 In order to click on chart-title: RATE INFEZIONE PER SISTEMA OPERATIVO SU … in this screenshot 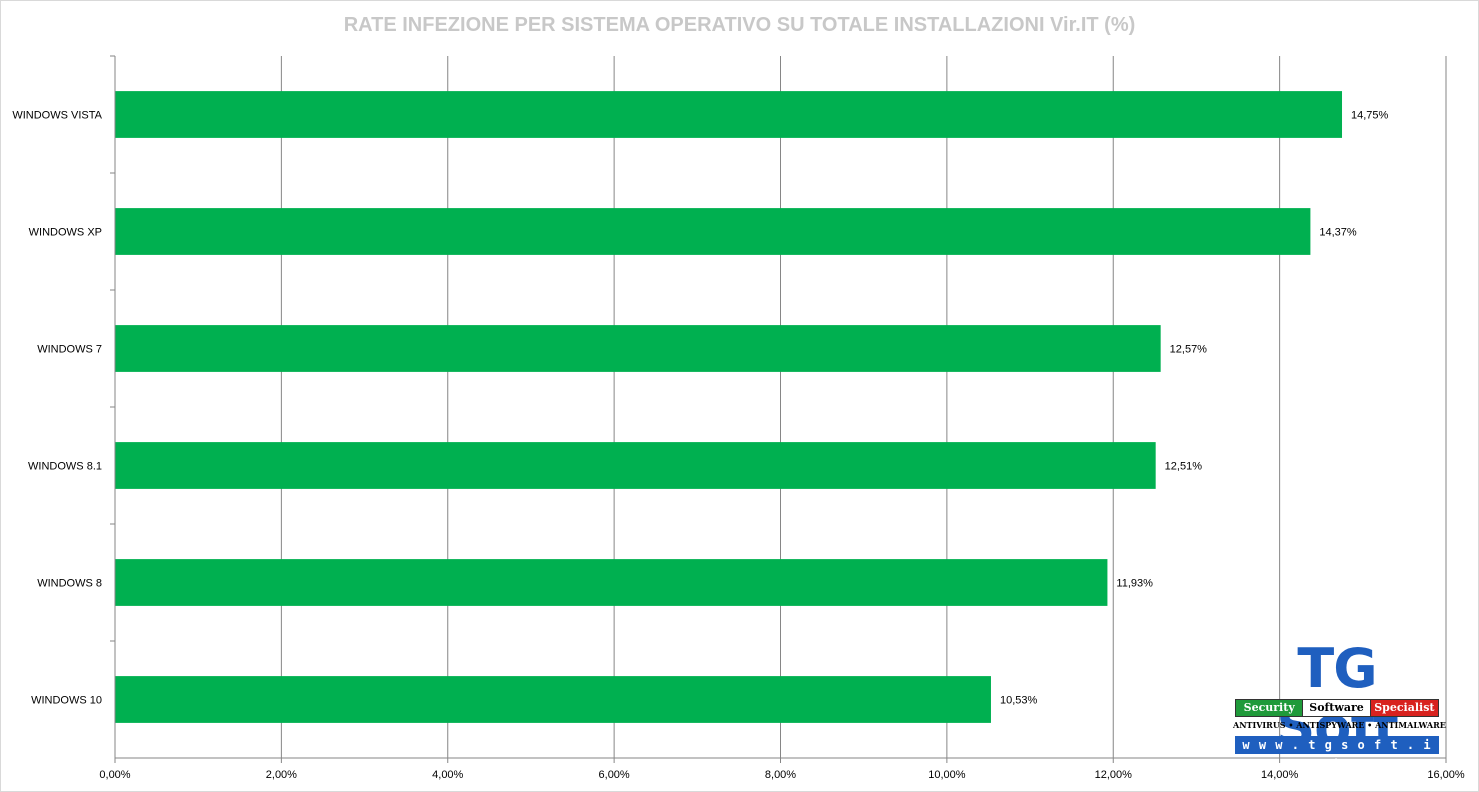, I will do `click(739, 25)`.